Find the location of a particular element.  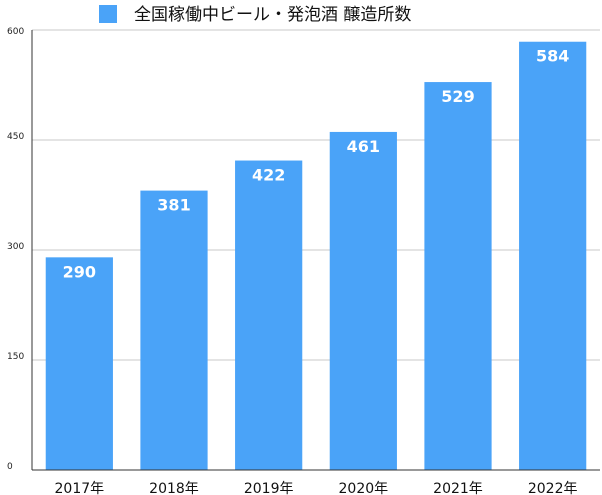

legend-swatch is located at coordinates (108, 14).